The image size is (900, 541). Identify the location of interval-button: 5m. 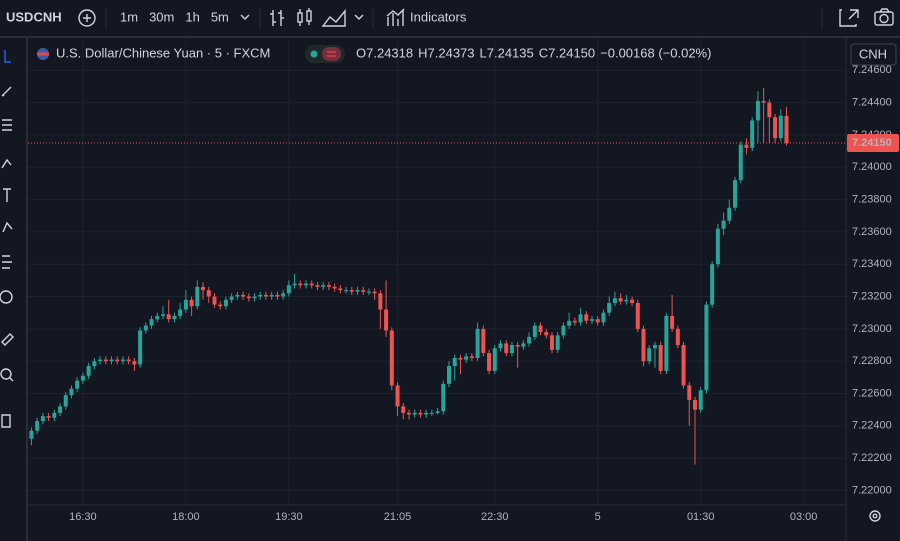
(220, 16).